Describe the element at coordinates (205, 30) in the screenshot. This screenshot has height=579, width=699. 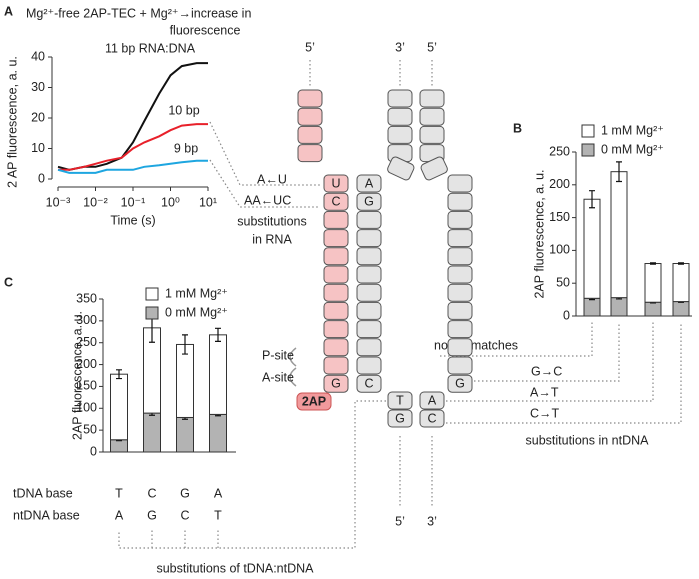
I see `header: fluorescence` at that location.